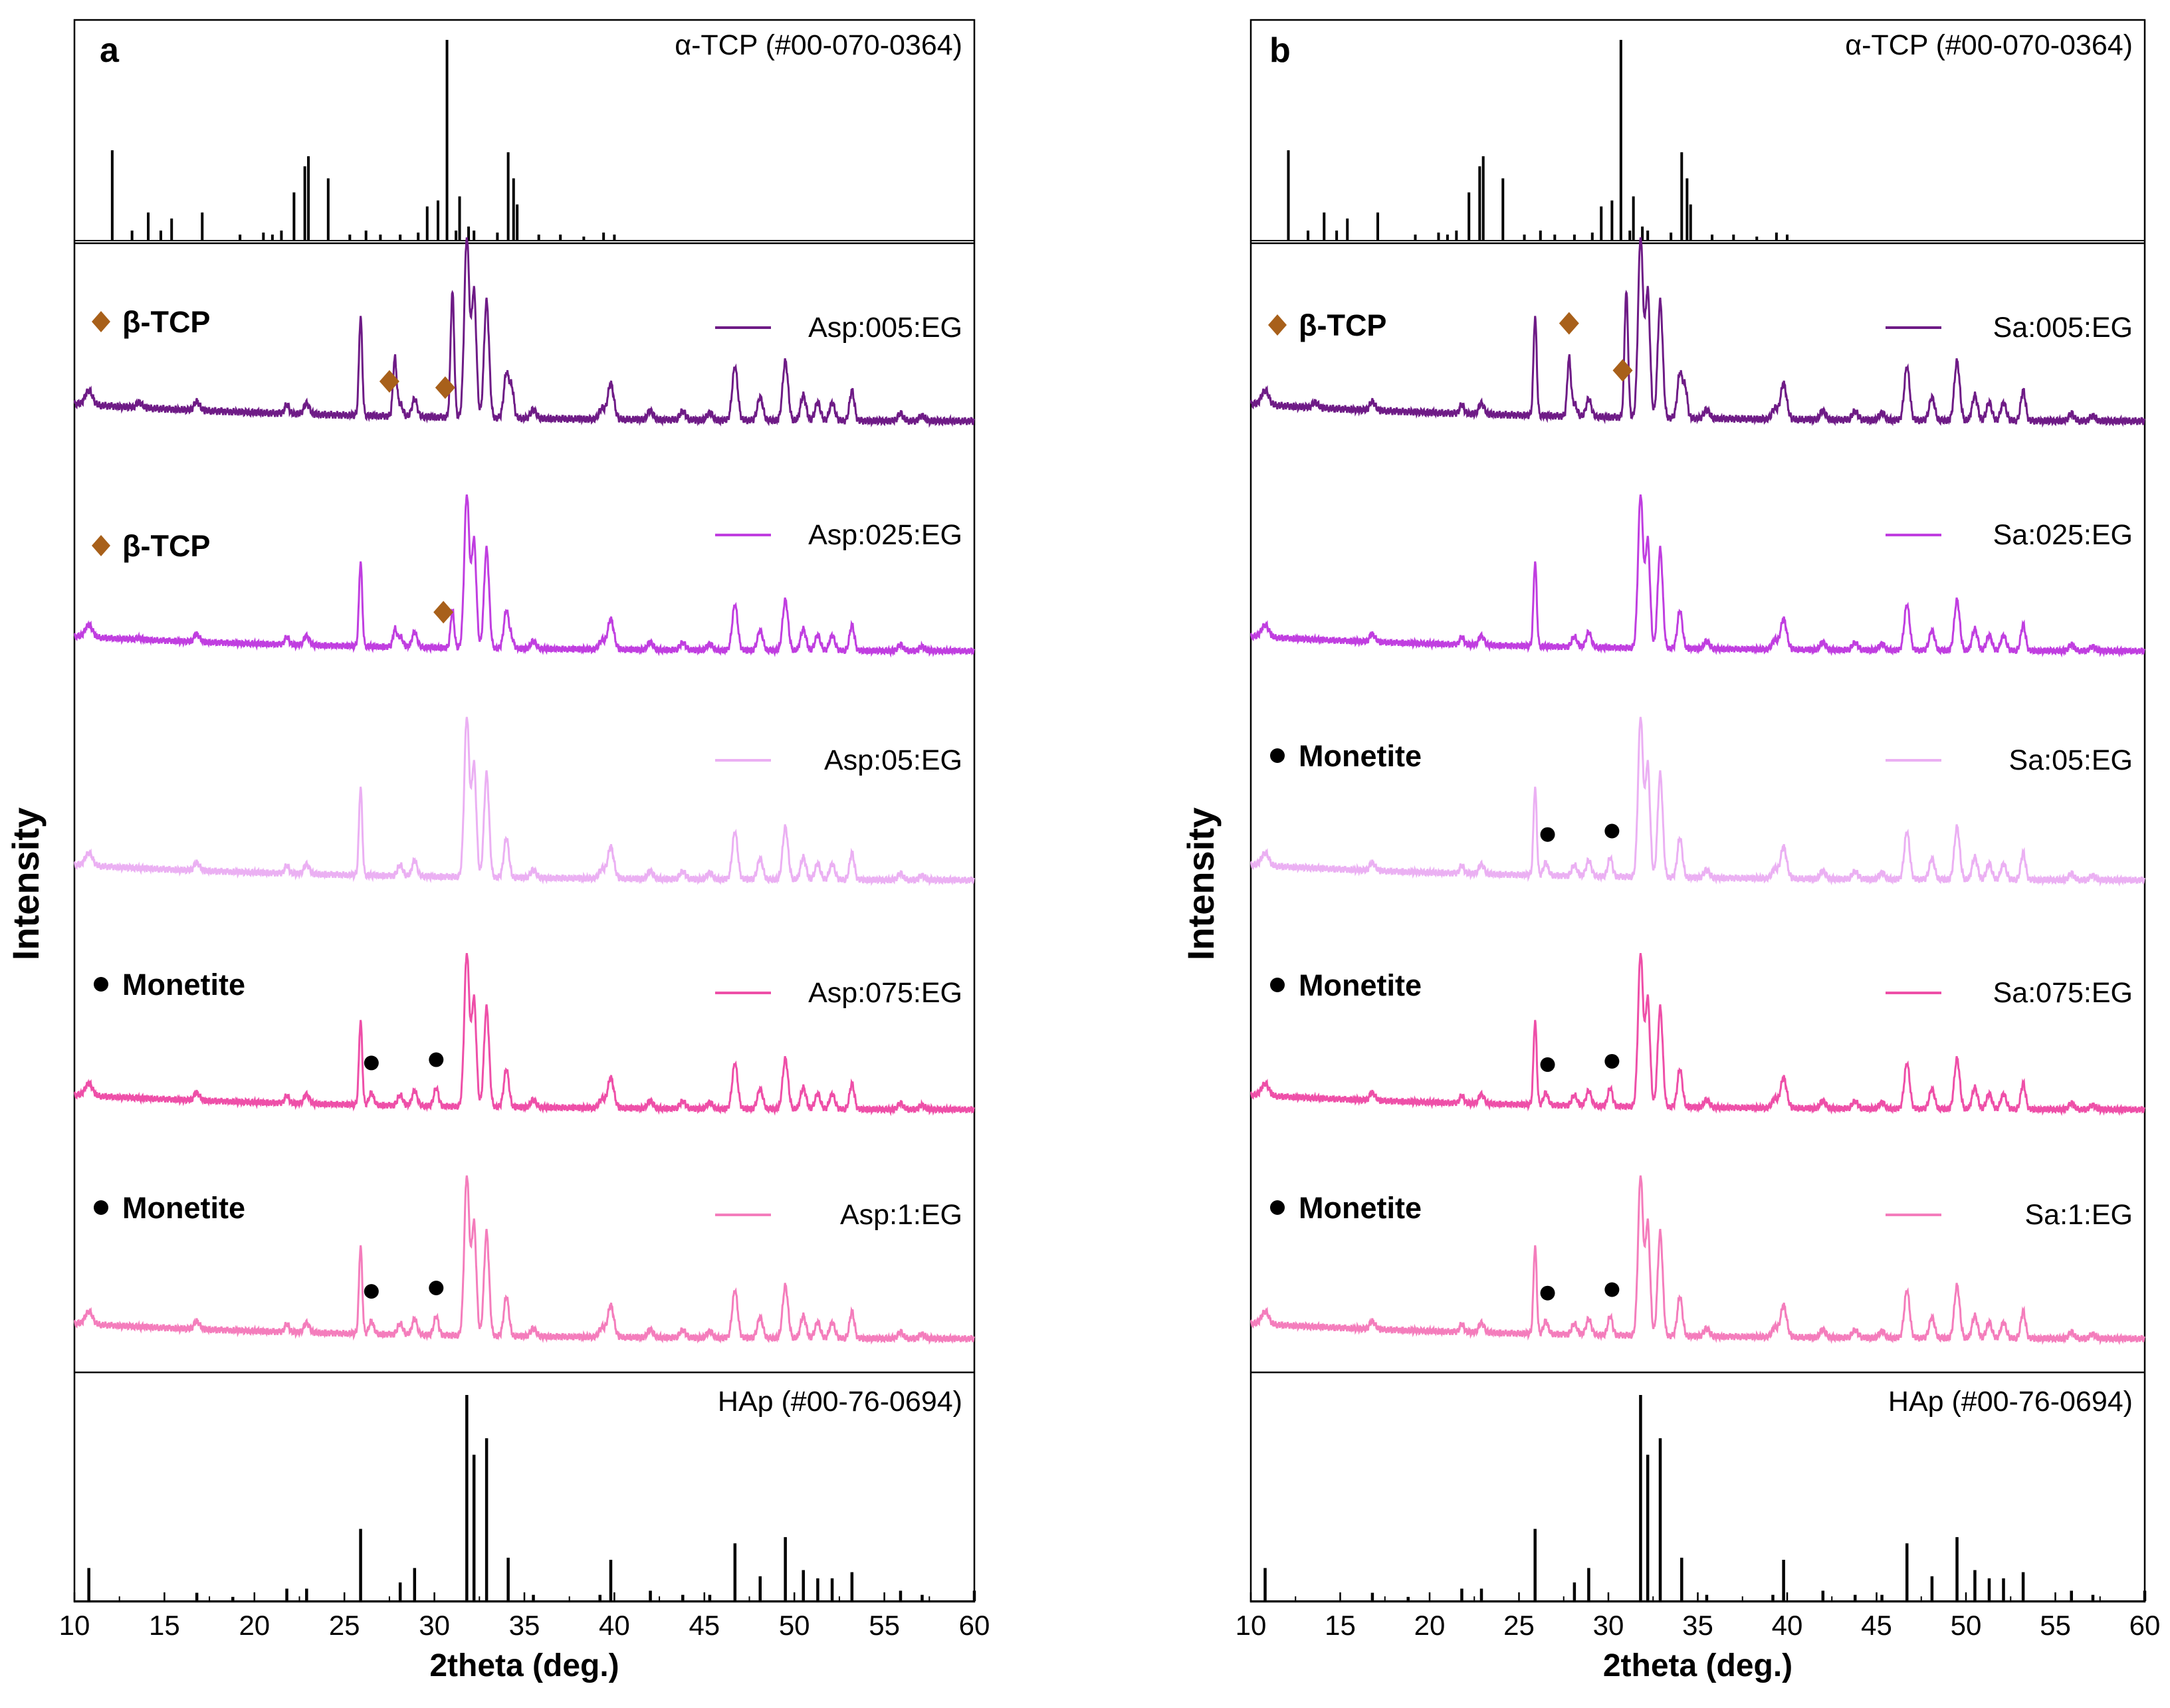 The height and width of the screenshot is (1708, 2170). I want to click on panel-letter: b, so click(1280, 50).